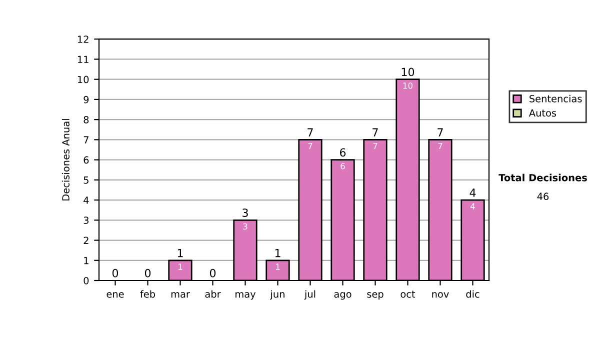 This screenshot has width=600, height=340. Describe the element at coordinates (86, 100) in the screenshot. I see `y-tick-label: 9` at that location.